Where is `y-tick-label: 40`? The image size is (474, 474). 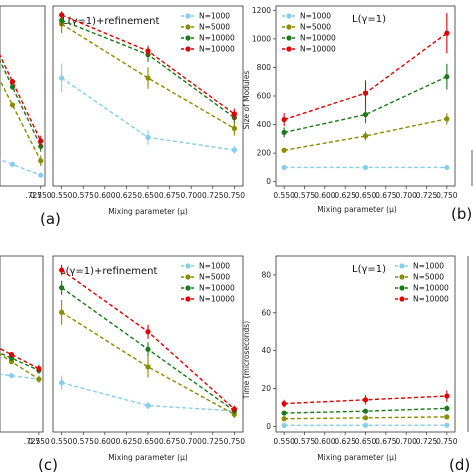 y-tick-label: 40 is located at coordinates (266, 350).